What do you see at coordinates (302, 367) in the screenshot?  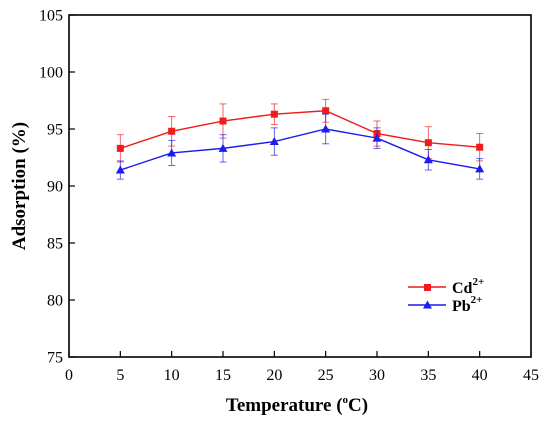 I see `x-axis-ticks: 0 5 10 15 20 25 30 35 40 45` at bounding box center [302, 367].